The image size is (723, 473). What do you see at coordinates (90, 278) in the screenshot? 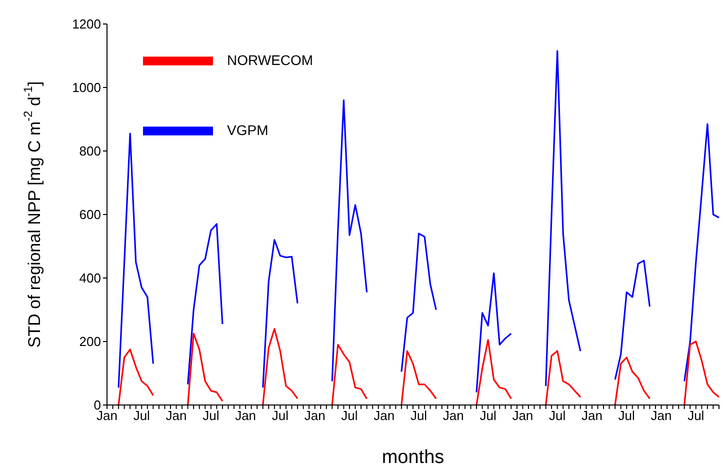
I see `y-tick-label: 400` at bounding box center [90, 278].